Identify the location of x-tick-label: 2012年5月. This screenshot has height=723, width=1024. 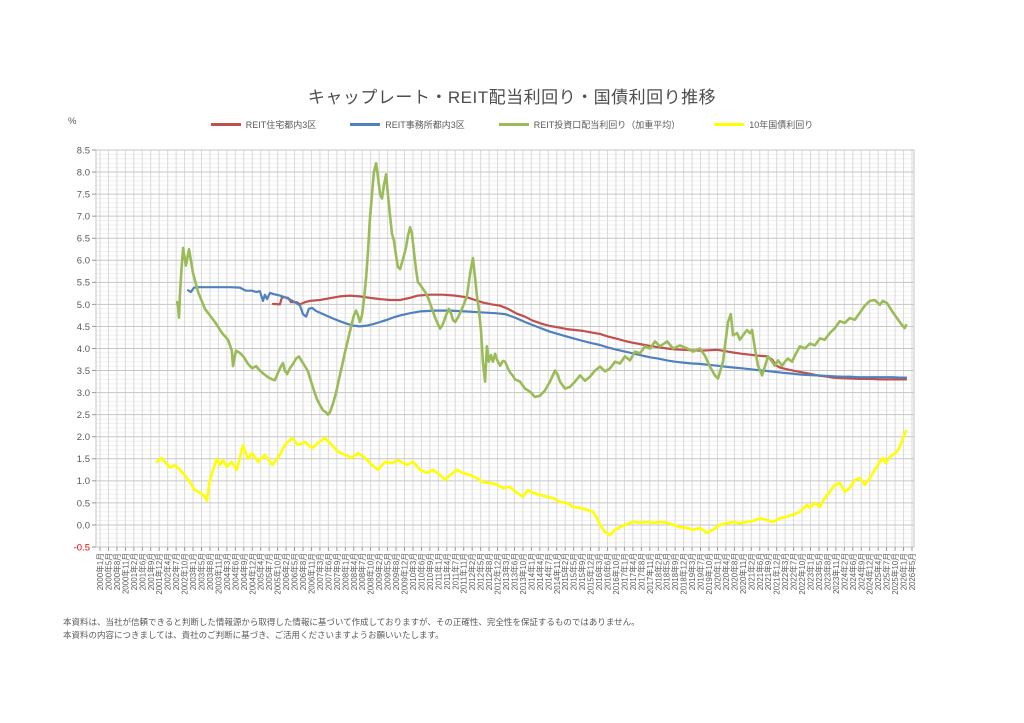
(481, 571).